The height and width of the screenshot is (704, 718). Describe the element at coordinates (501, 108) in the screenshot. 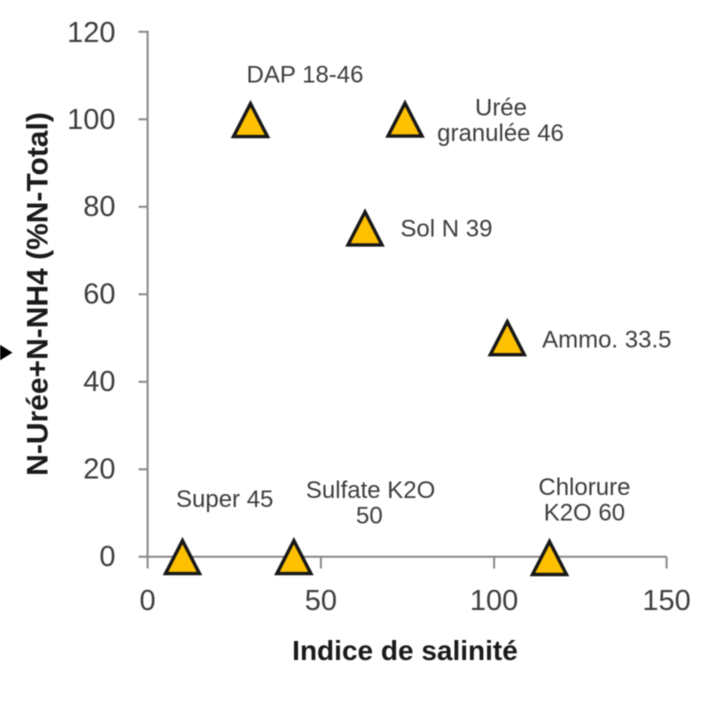

I see `svg-text: Urée` at that location.